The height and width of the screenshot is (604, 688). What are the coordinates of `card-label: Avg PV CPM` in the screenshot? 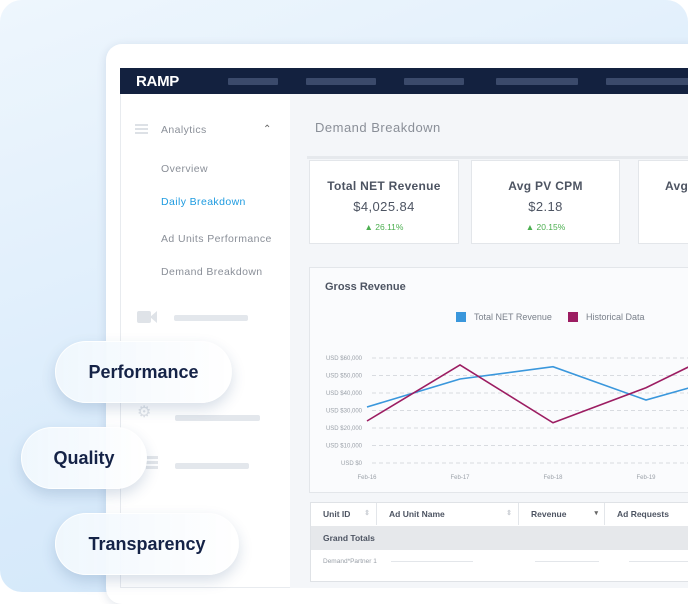 It's located at (545, 186).